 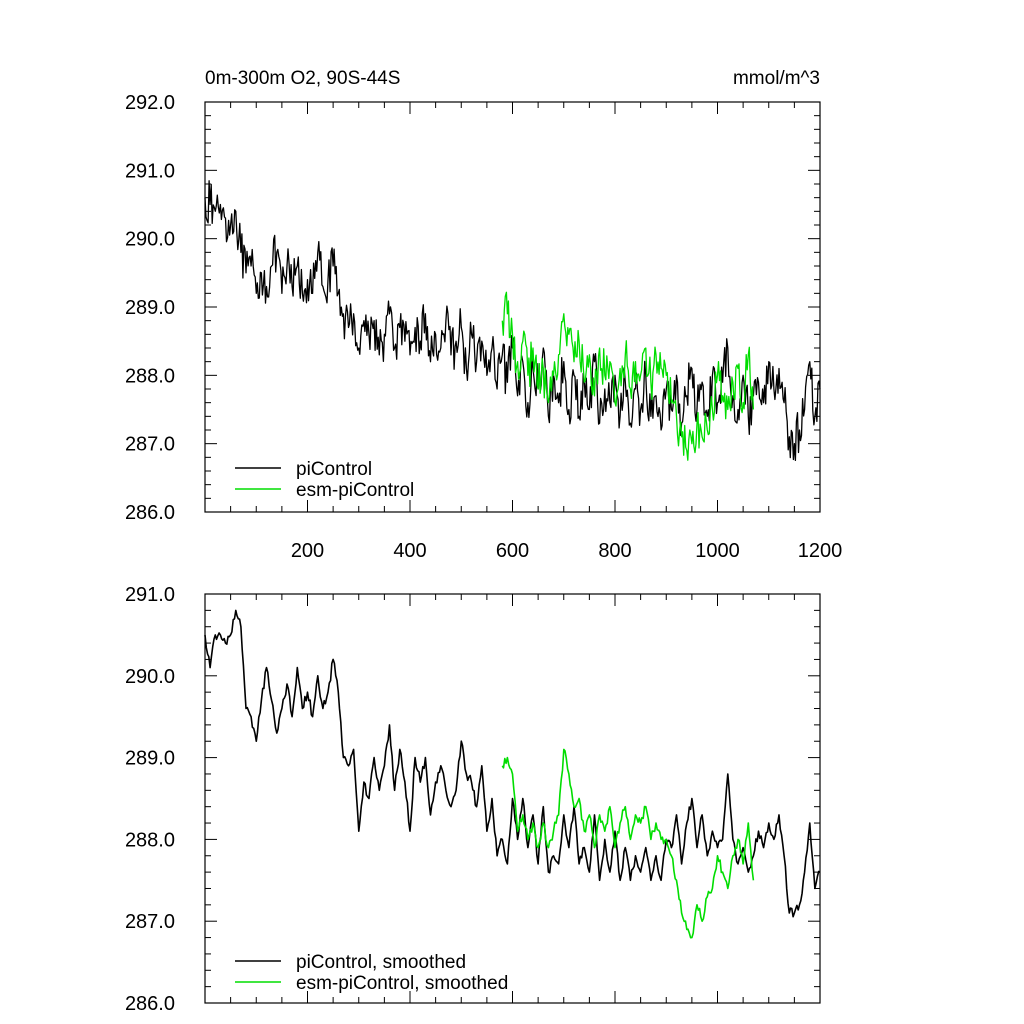 I want to click on panel-top-title-left: 0m-300m O2, 90S-44S, so click(x=302, y=78).